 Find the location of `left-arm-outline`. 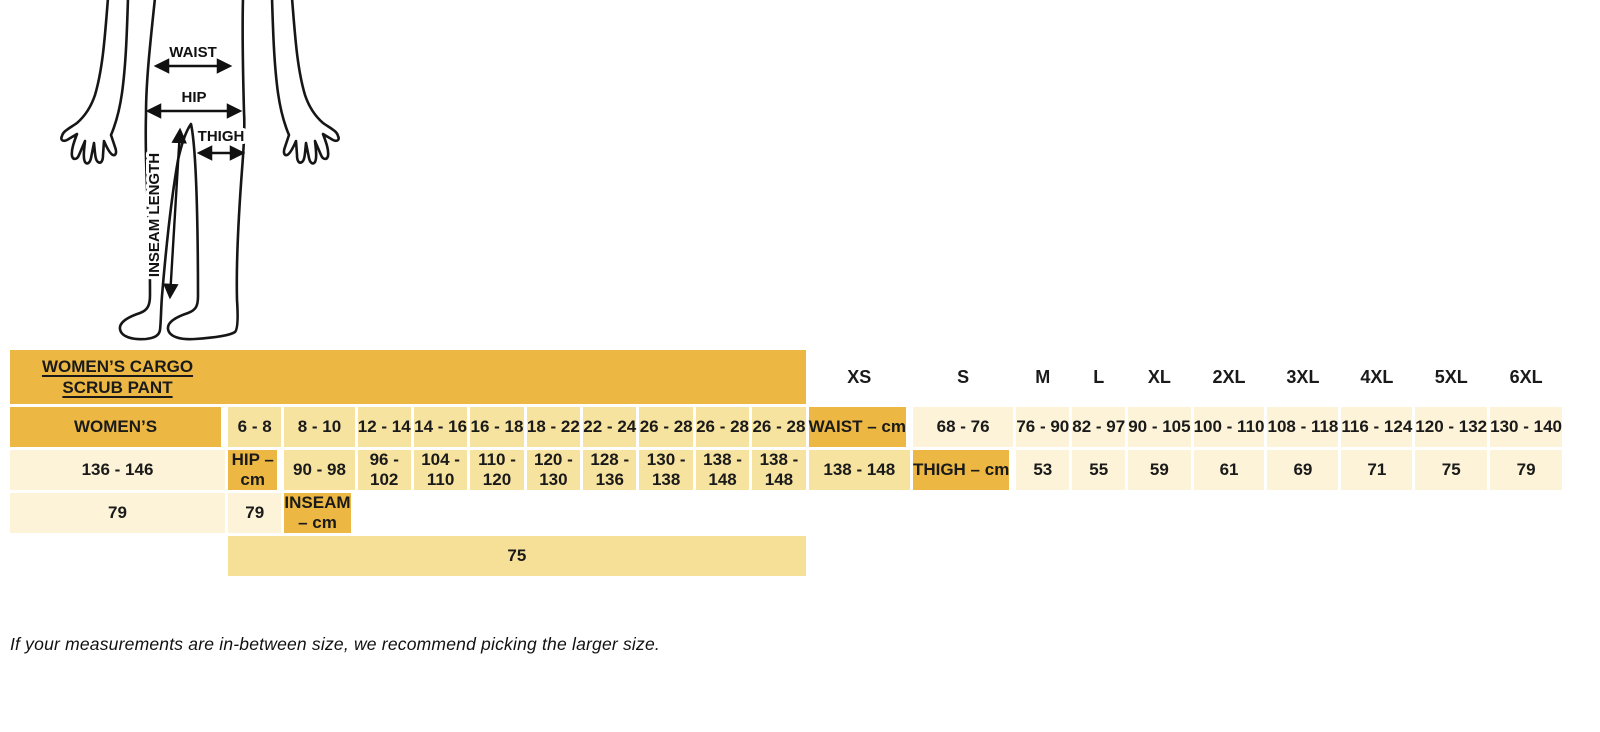

left-arm-outline is located at coordinates (95, 82).